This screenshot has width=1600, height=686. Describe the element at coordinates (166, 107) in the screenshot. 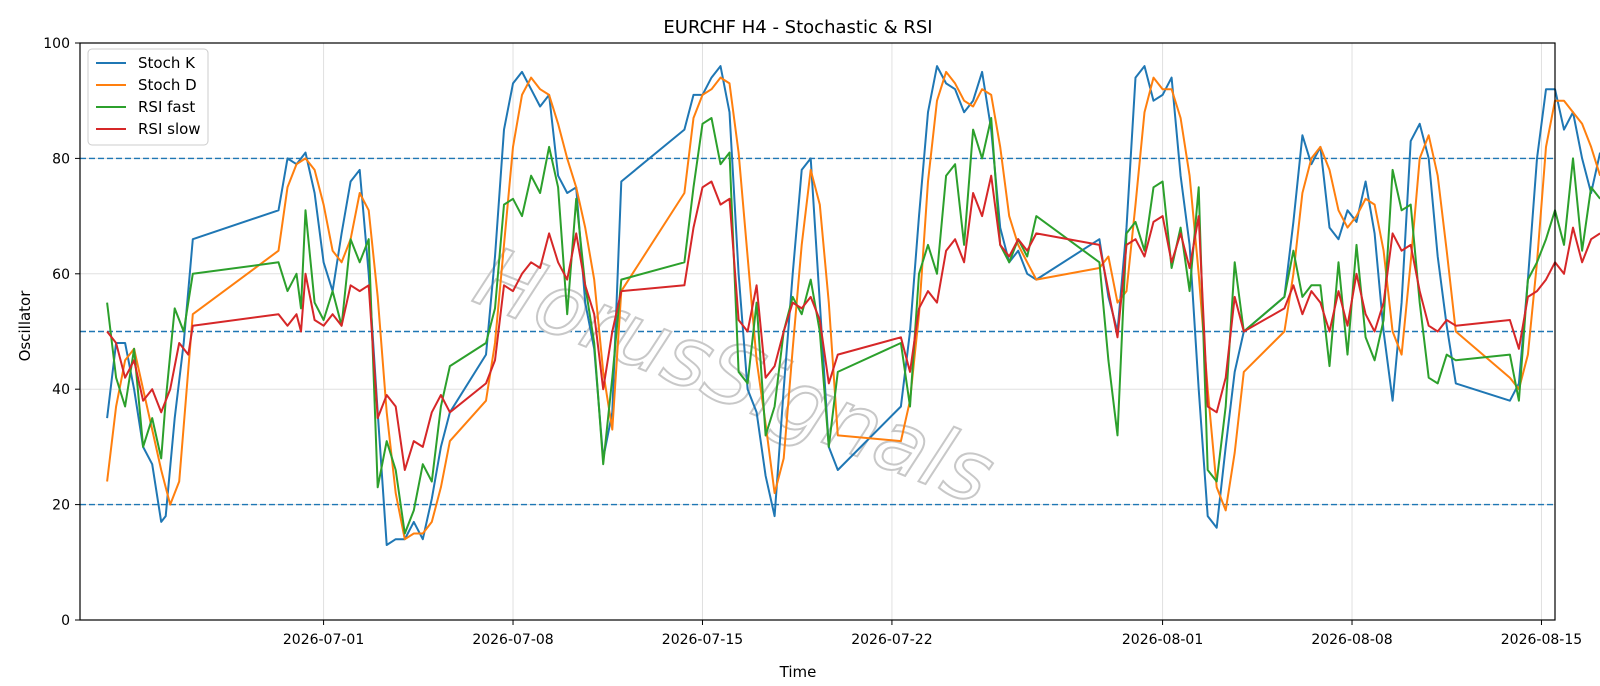

I see `legend-entry: RSI fast` at that location.